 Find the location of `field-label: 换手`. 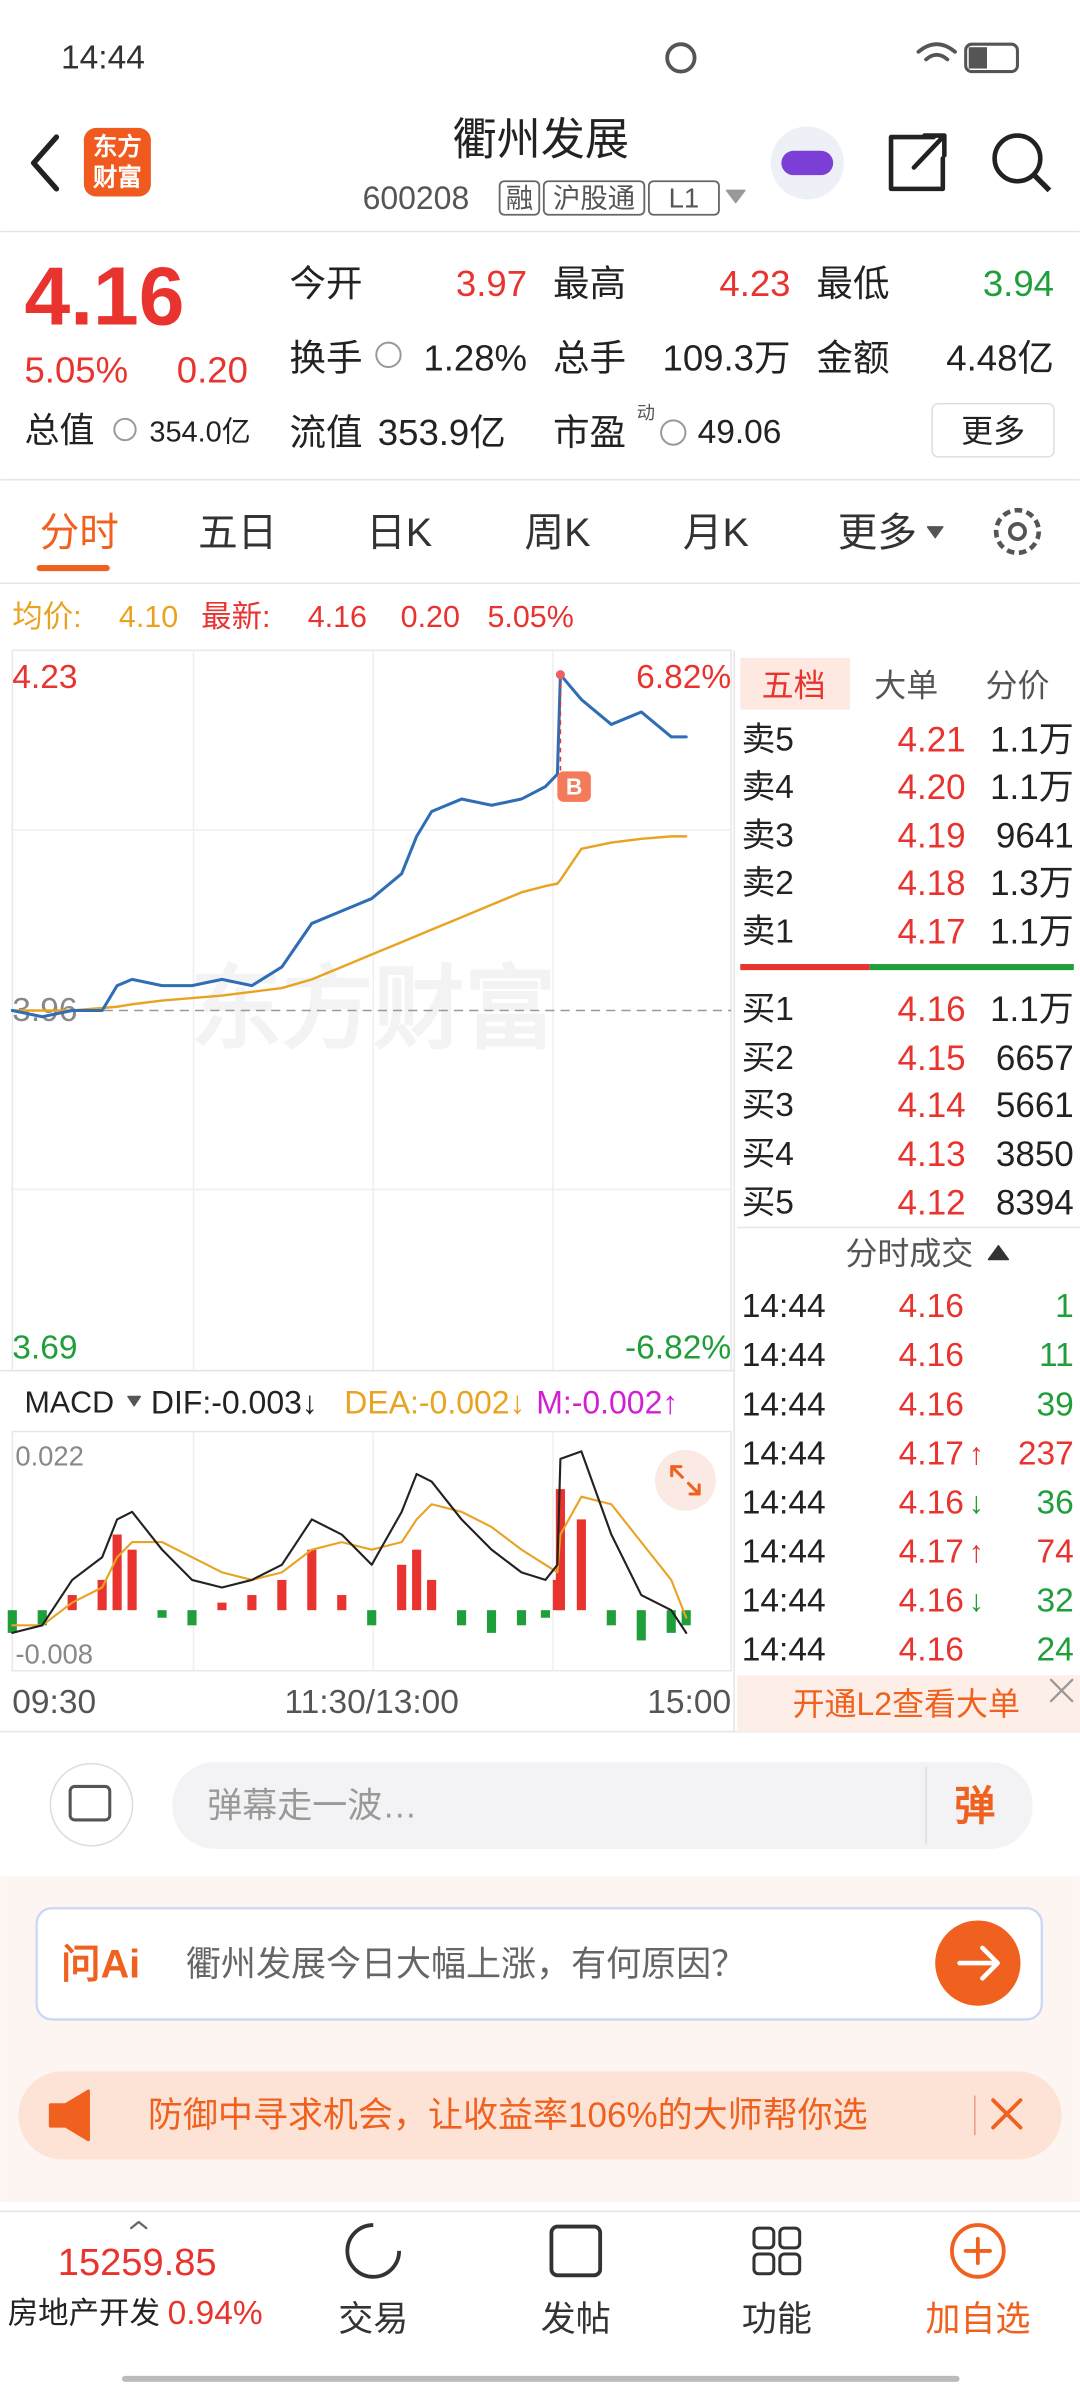

field-label: 换手 is located at coordinates (325, 357).